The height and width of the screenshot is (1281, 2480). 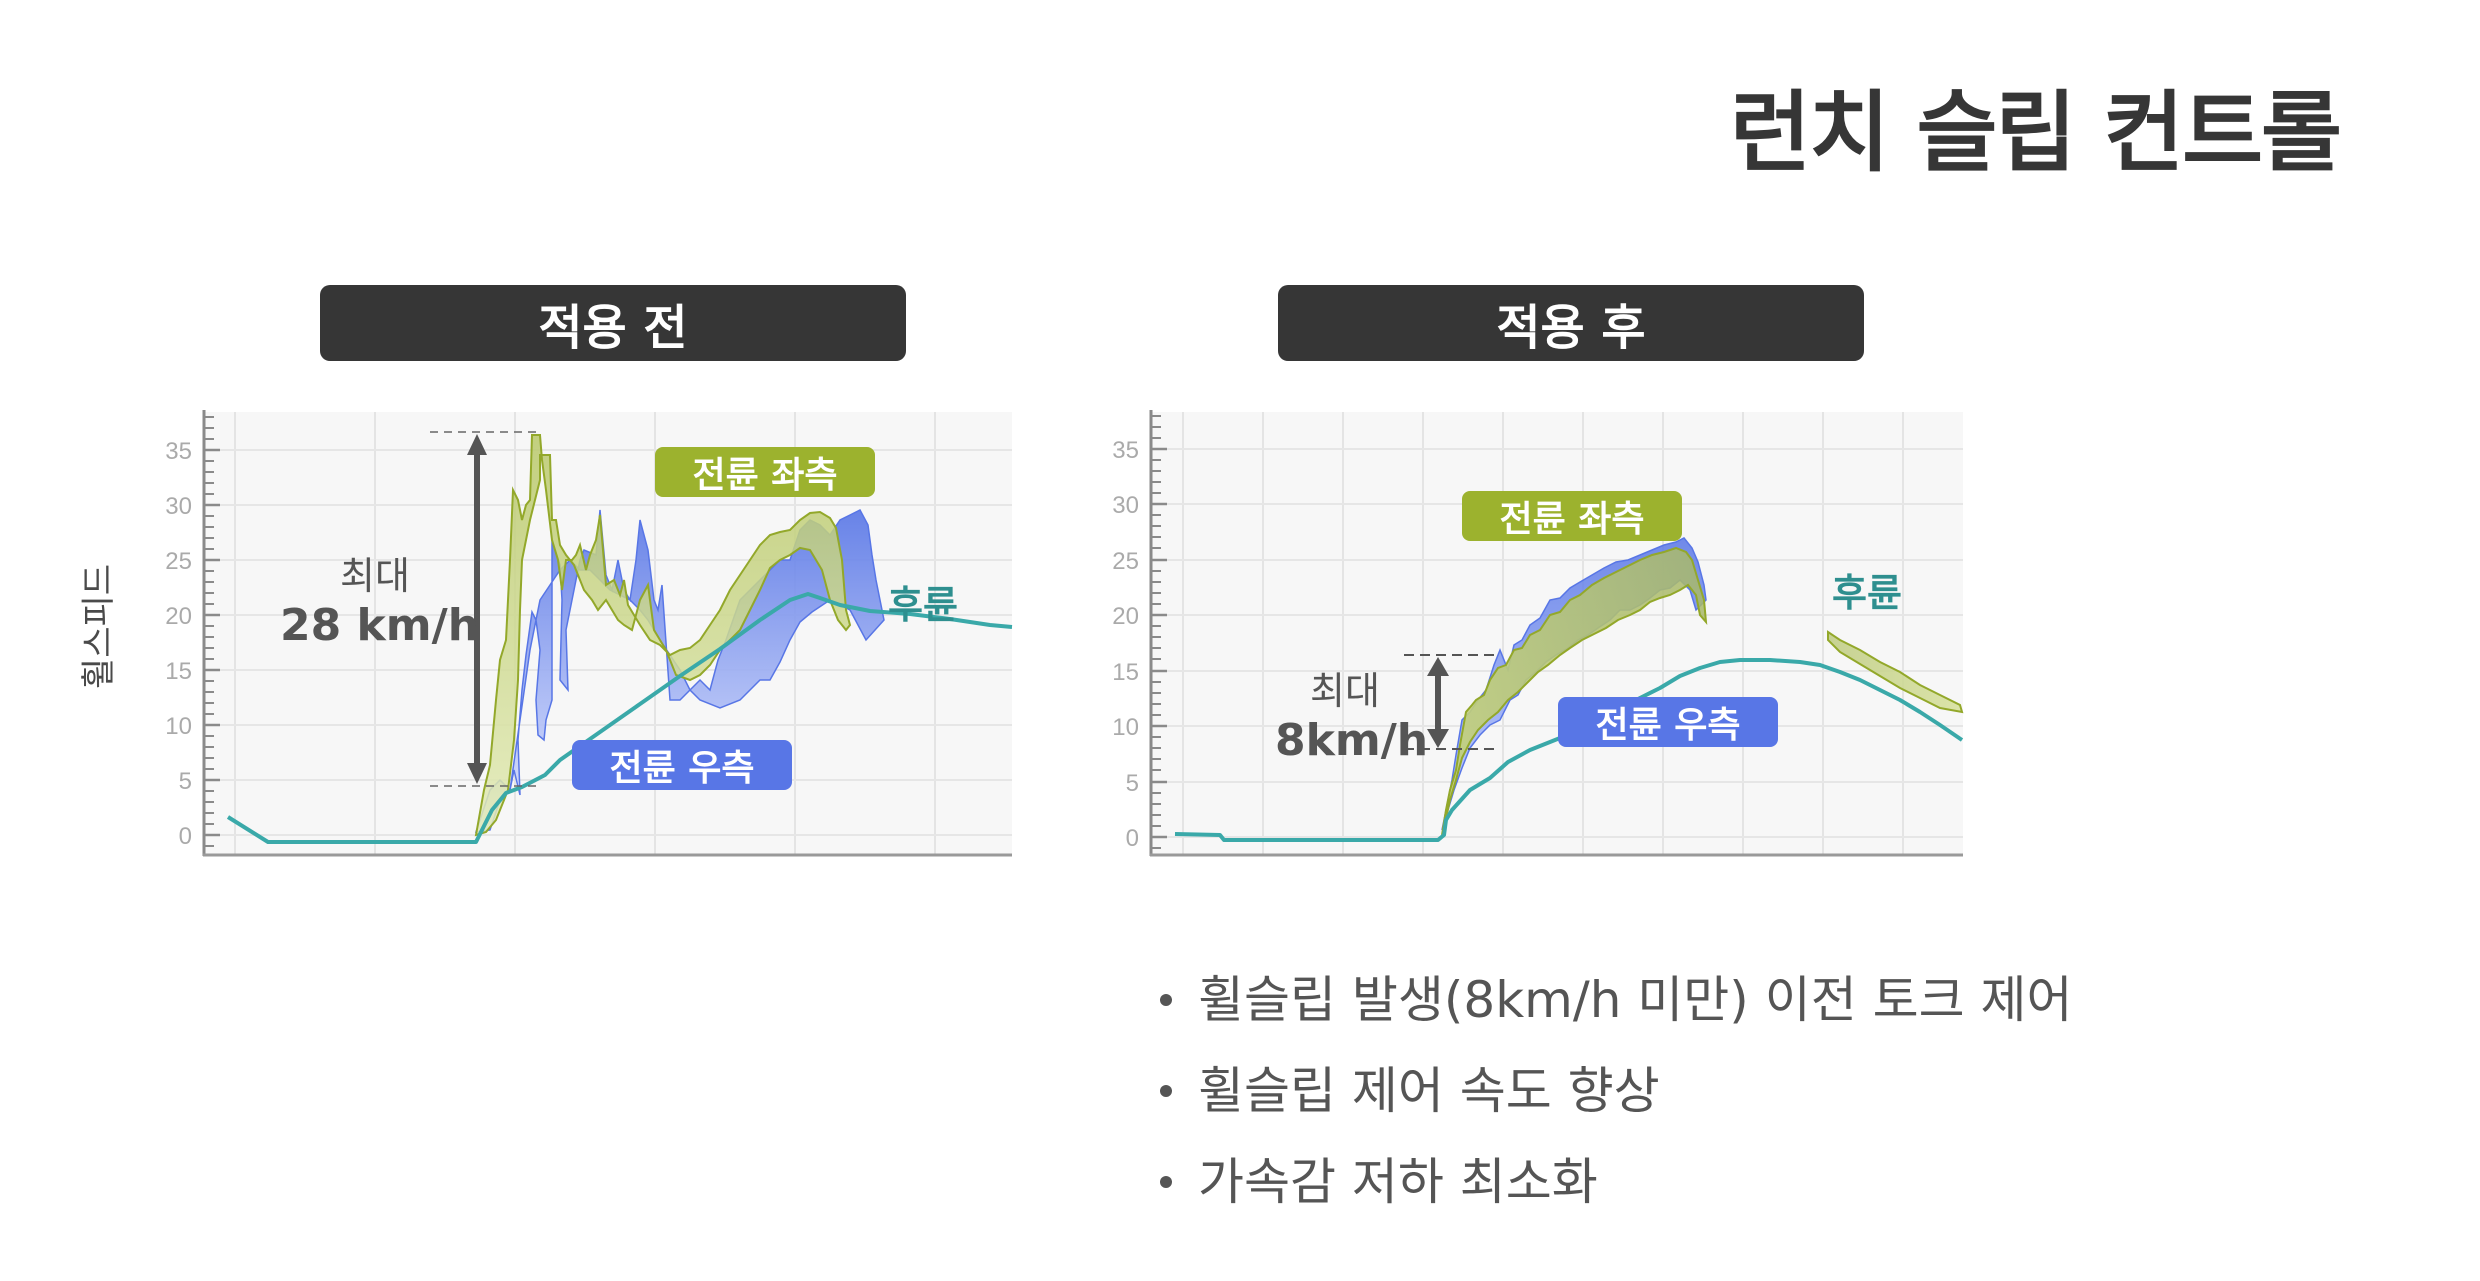 I want to click on legend-front-right-after: 전륜 우측, so click(x=1668, y=722).